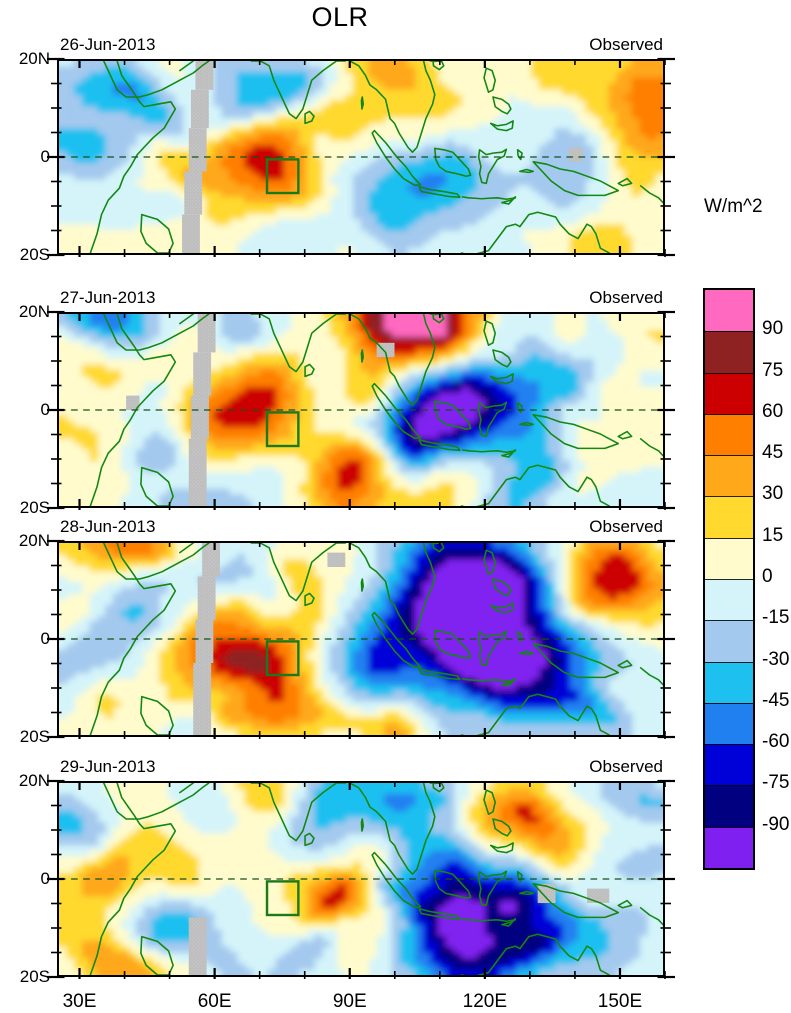 Image resolution: width=791 pixels, height=1013 pixels. What do you see at coordinates (485, 1001) in the screenshot?
I see `x-axis-tick-label: 120E` at bounding box center [485, 1001].